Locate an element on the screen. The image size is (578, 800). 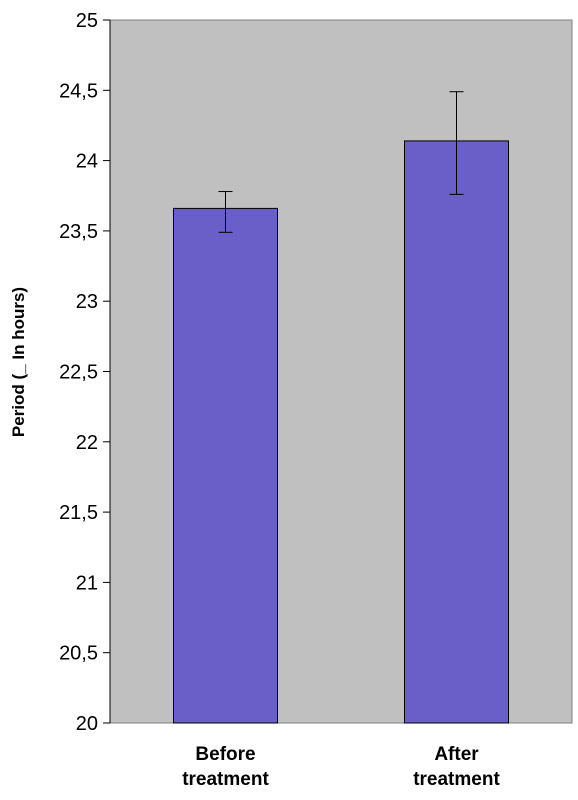
y-tick-label: 21,5 is located at coordinates (78, 513).